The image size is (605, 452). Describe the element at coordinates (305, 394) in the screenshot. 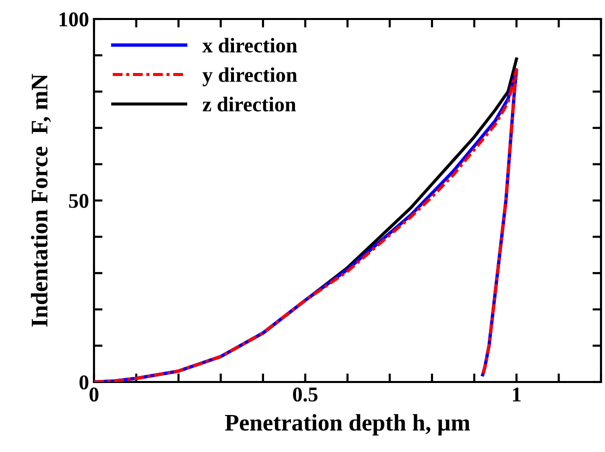

I see `x-tick-label: 0.5` at that location.